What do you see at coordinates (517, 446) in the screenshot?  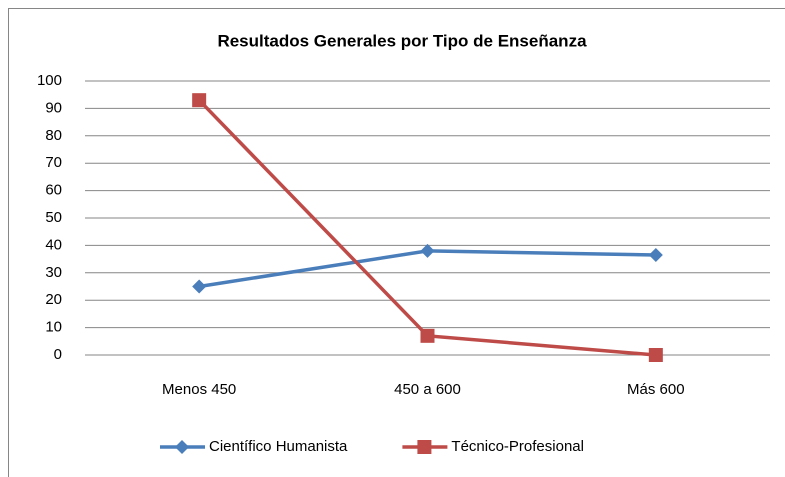 I see `legend-label: Técnico-Profesional` at bounding box center [517, 446].